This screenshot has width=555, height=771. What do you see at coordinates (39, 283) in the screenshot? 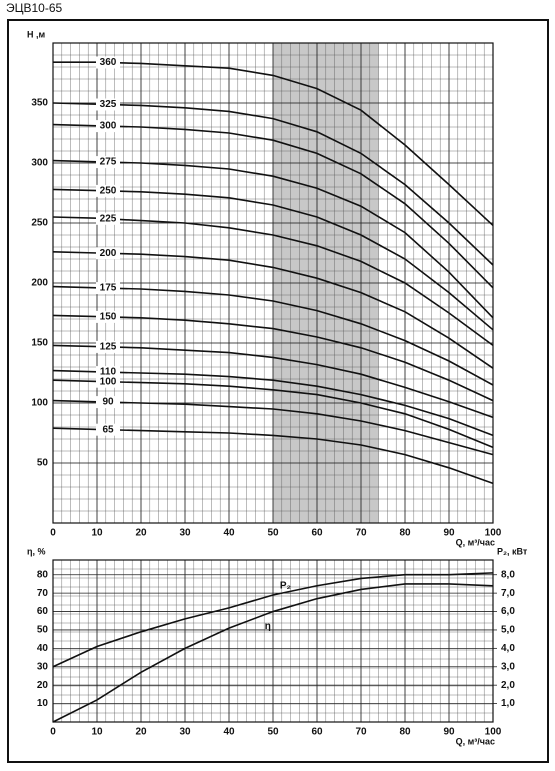
I see `y-tick-label: 200` at bounding box center [39, 283].